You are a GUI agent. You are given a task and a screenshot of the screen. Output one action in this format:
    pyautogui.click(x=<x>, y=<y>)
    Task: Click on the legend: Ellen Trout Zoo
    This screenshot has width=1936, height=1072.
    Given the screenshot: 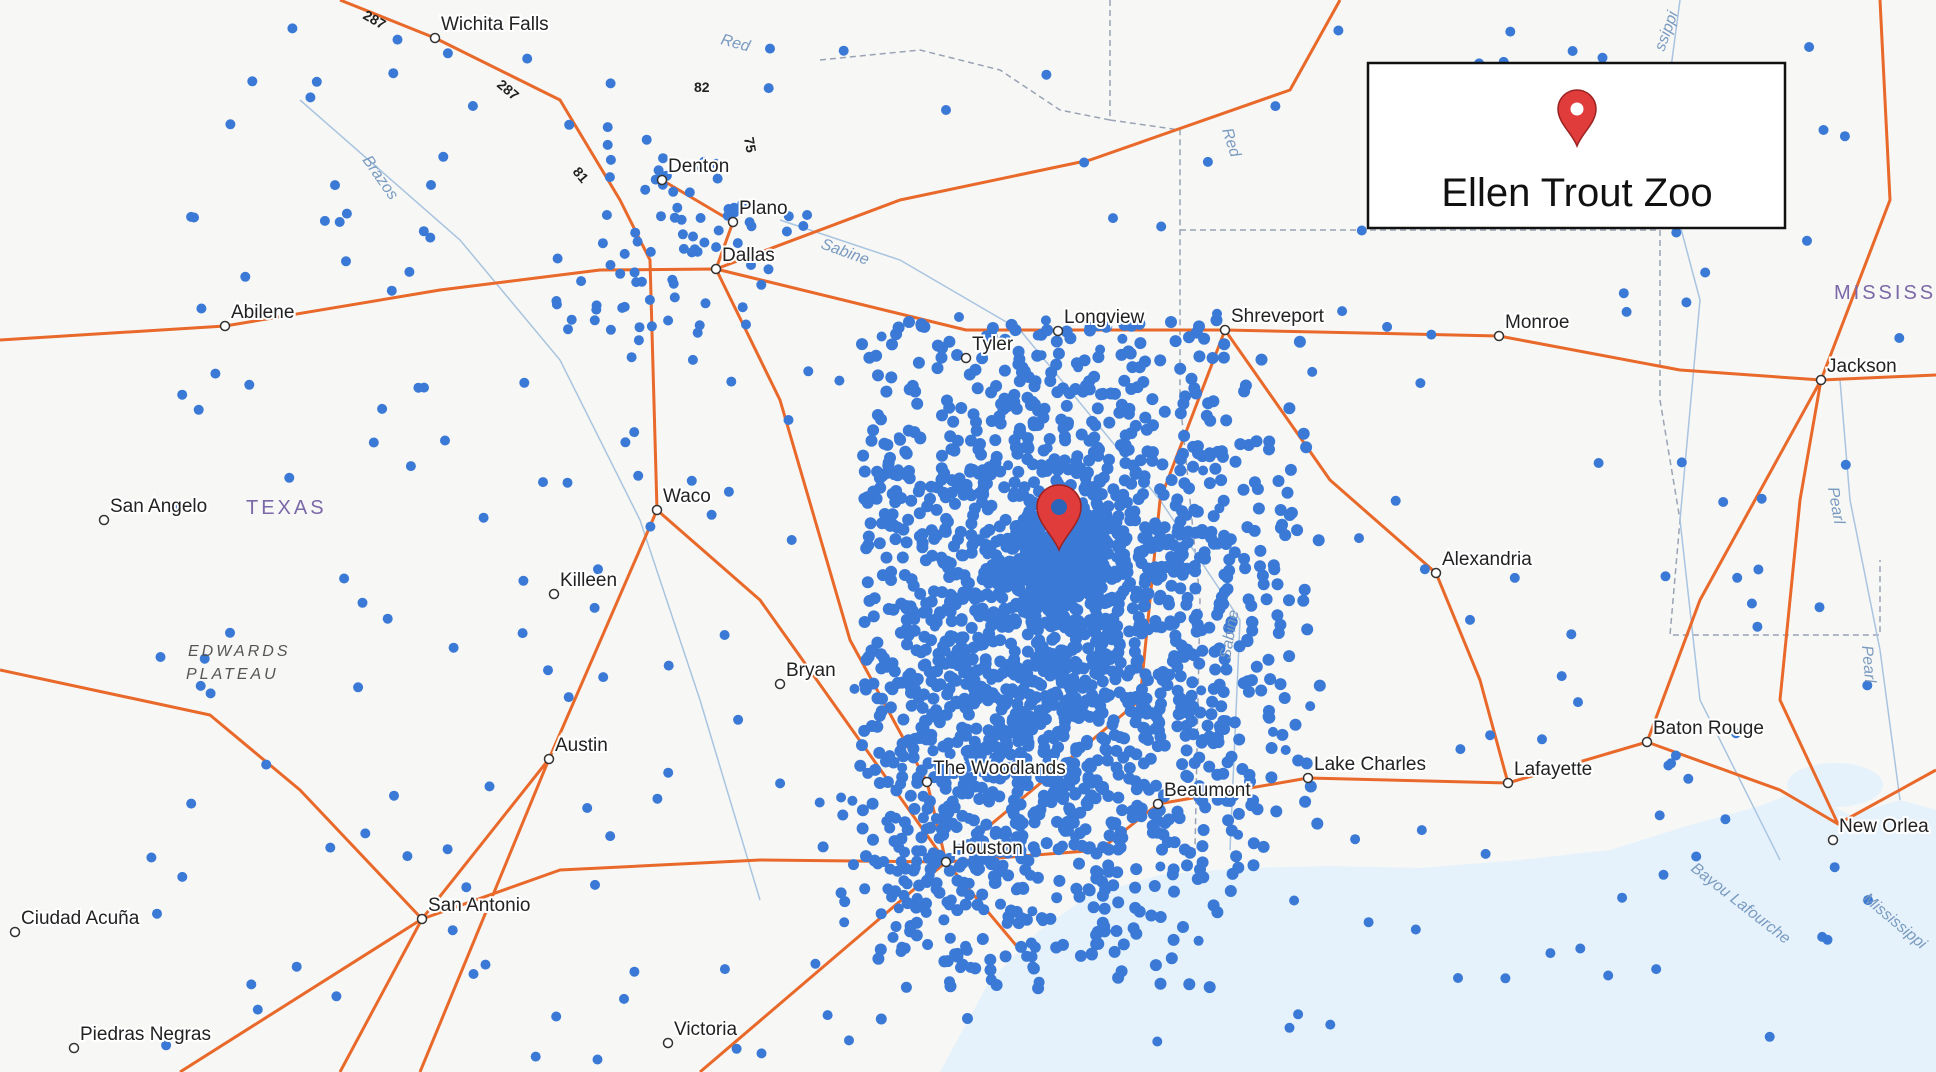 What is the action you would take?
    pyautogui.click(x=1576, y=145)
    